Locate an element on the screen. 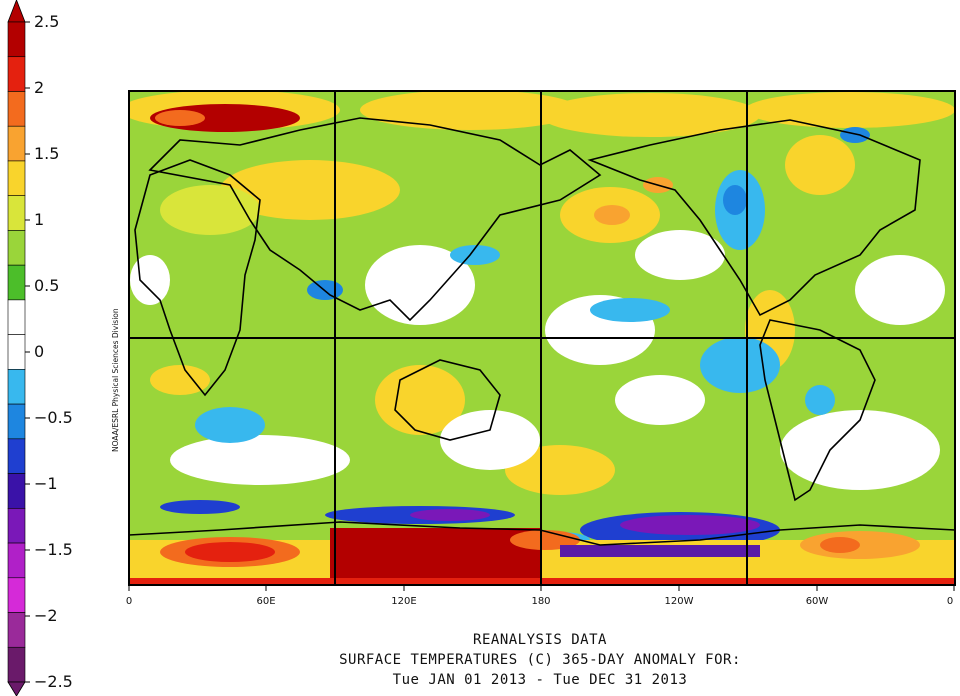 This screenshot has width=960, height=696. colorbar-label: 1 is located at coordinates (39, 219).